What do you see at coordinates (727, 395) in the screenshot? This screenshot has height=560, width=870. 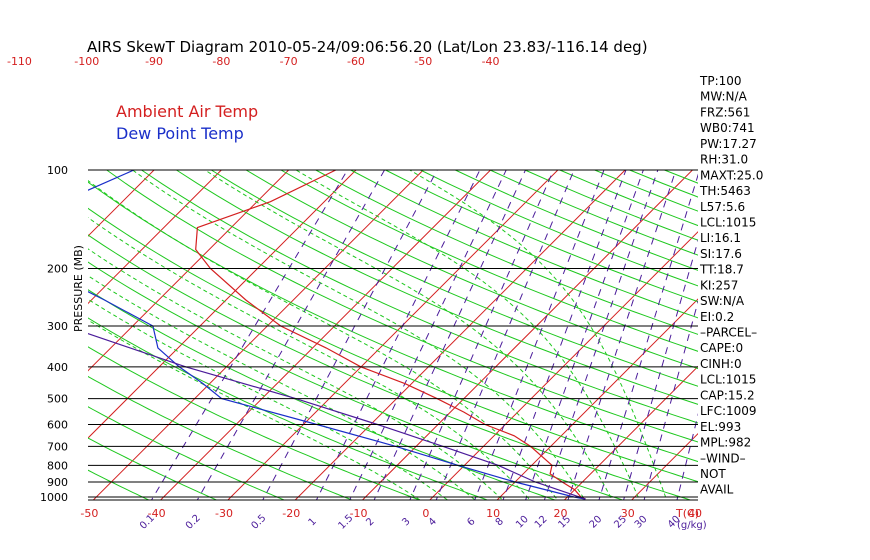 I see `index-item: CAP:15.2` at bounding box center [727, 395].